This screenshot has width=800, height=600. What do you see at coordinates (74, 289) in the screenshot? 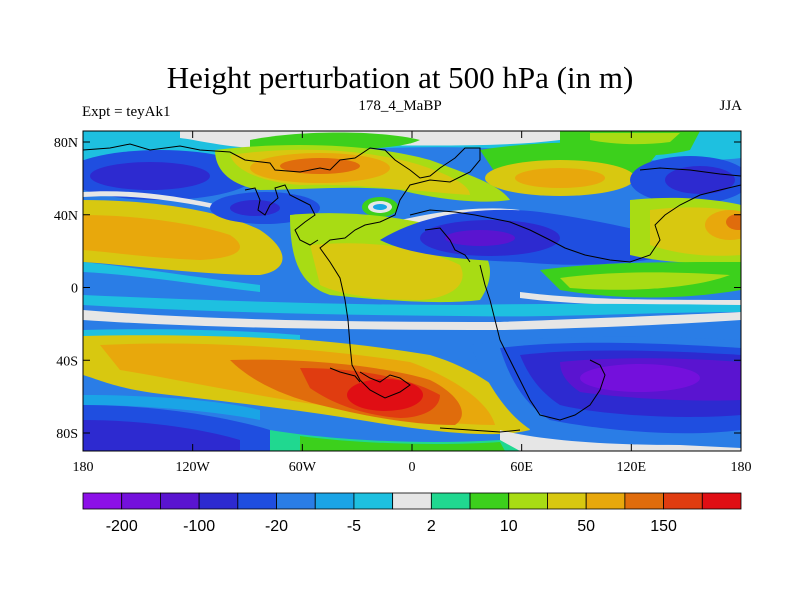
I see `y-tick-label: 0` at bounding box center [74, 289].